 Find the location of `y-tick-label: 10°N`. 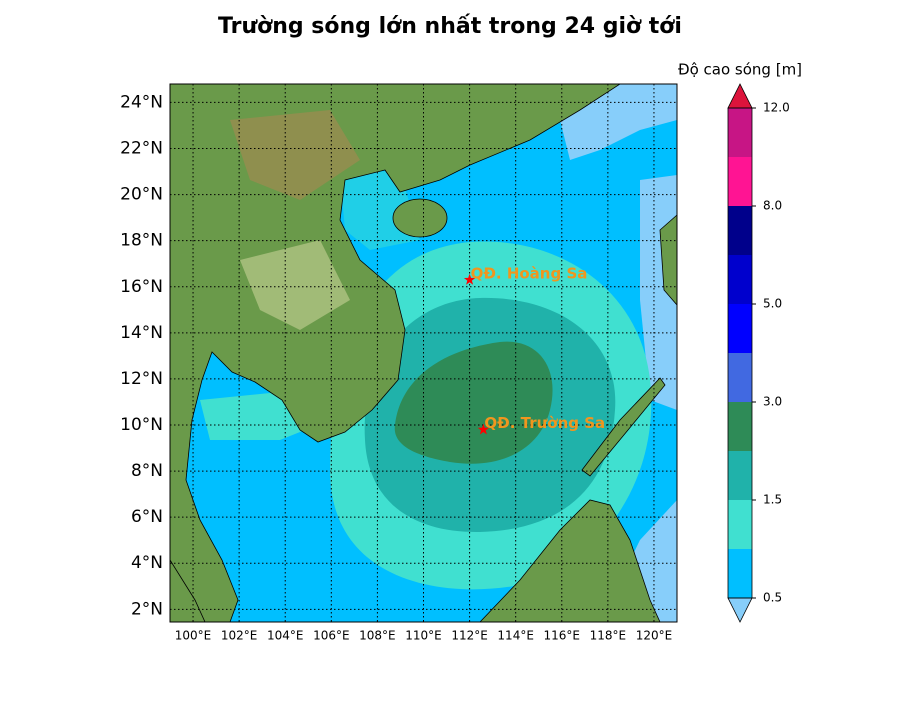

y-tick-label: 10°N is located at coordinates (141, 425).